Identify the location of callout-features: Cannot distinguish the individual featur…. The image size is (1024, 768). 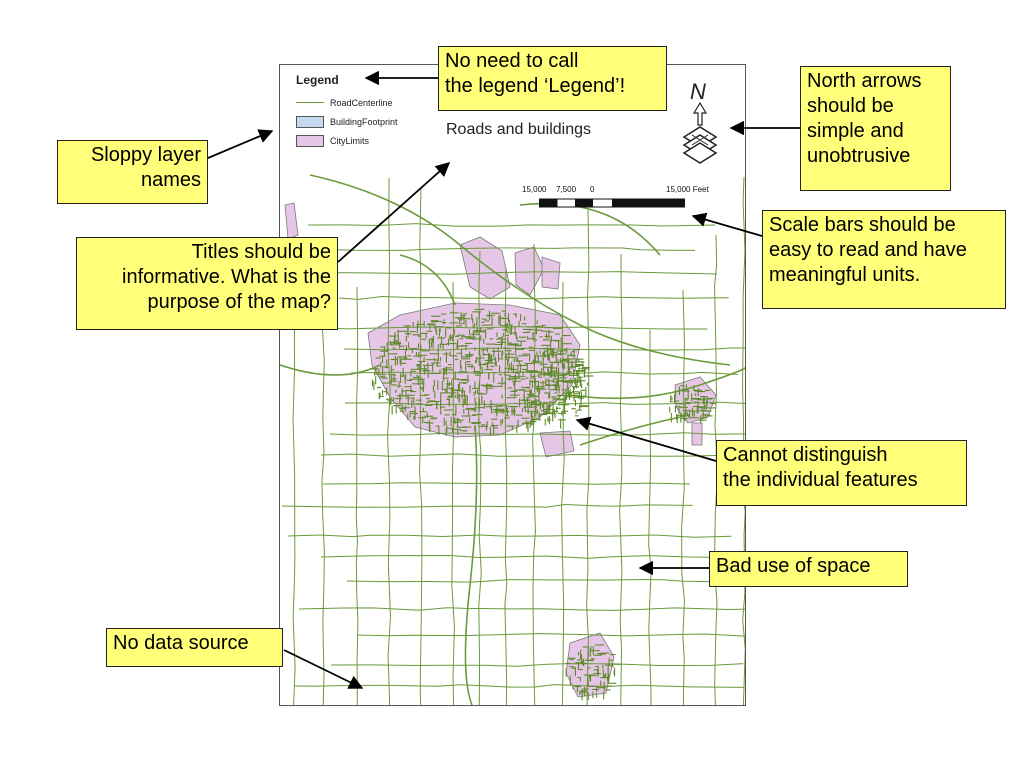
(841, 473).